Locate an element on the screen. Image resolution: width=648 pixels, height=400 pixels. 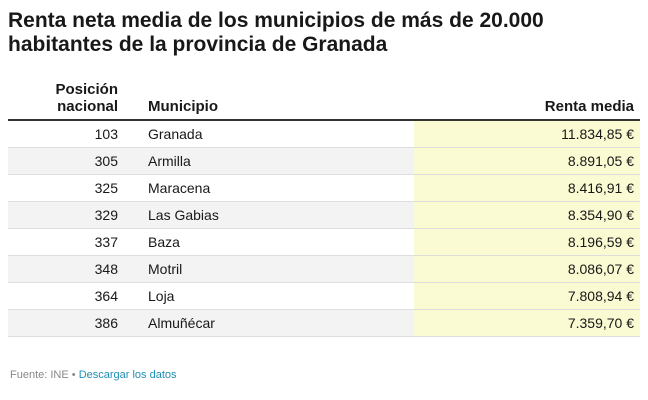
cell-posicion: 348 is located at coordinates (63, 269).